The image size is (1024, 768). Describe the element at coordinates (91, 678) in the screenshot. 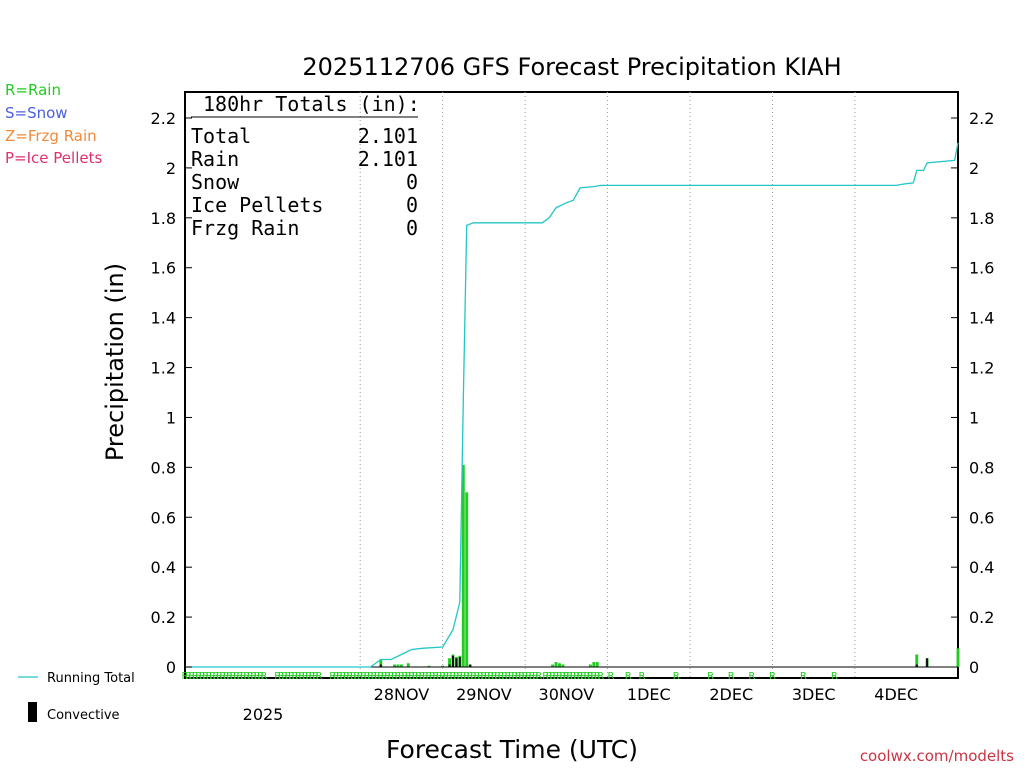

I see `running-total-legend-label: Running Total` at that location.